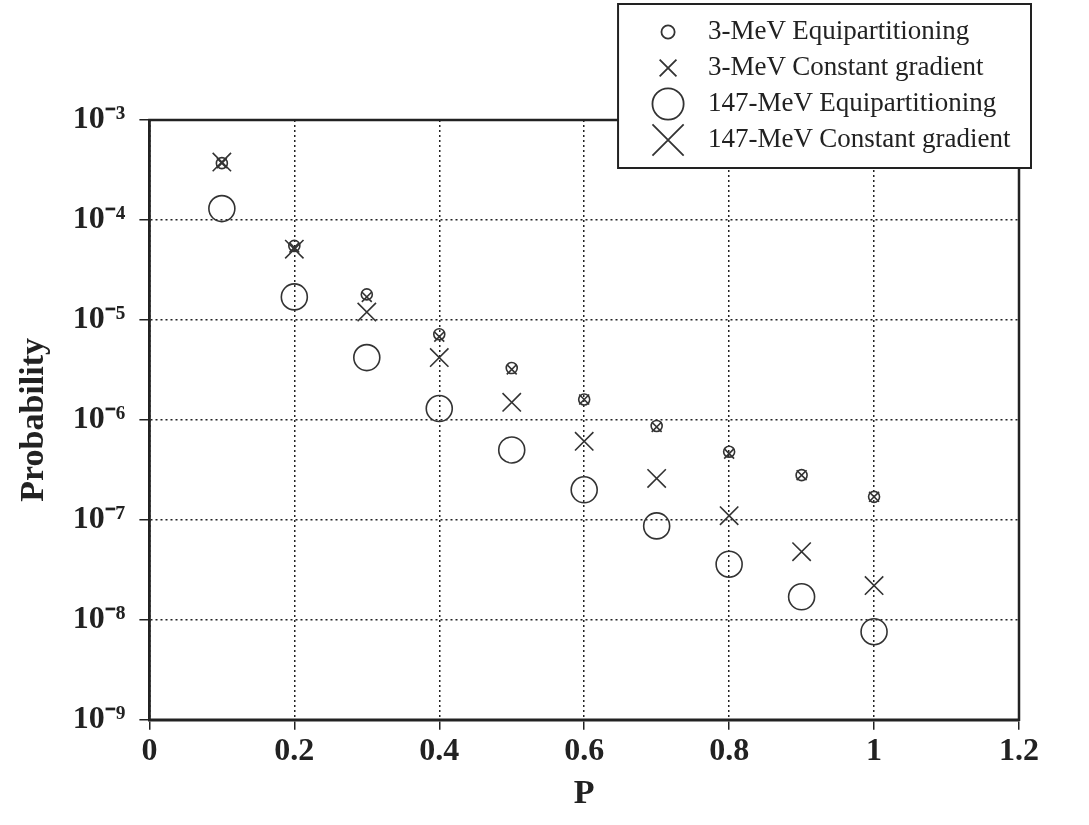 This screenshot has height=825, width=1089. Describe the element at coordinates (32, 420) in the screenshot. I see `y-axis-title: Probability` at that location.